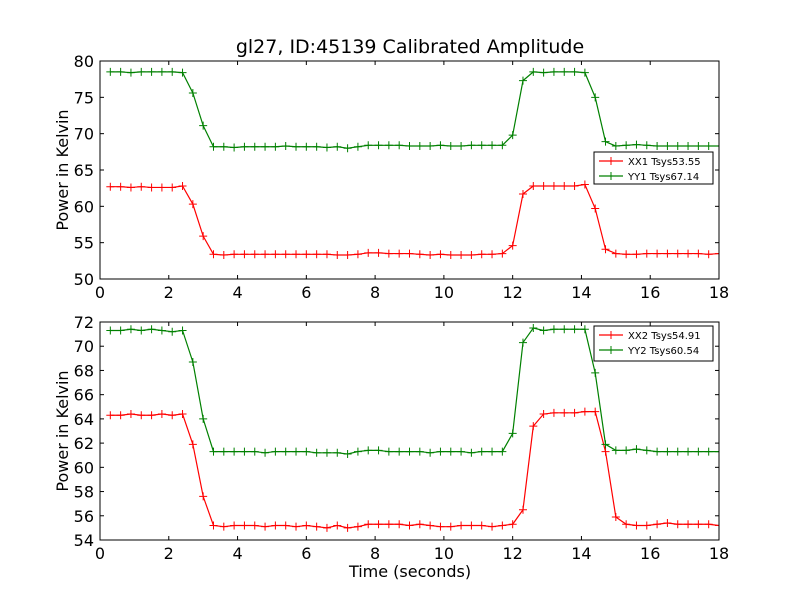  What do you see at coordinates (611, 335) in the screenshot?
I see `legend-swatch-marker` at bounding box center [611, 335].